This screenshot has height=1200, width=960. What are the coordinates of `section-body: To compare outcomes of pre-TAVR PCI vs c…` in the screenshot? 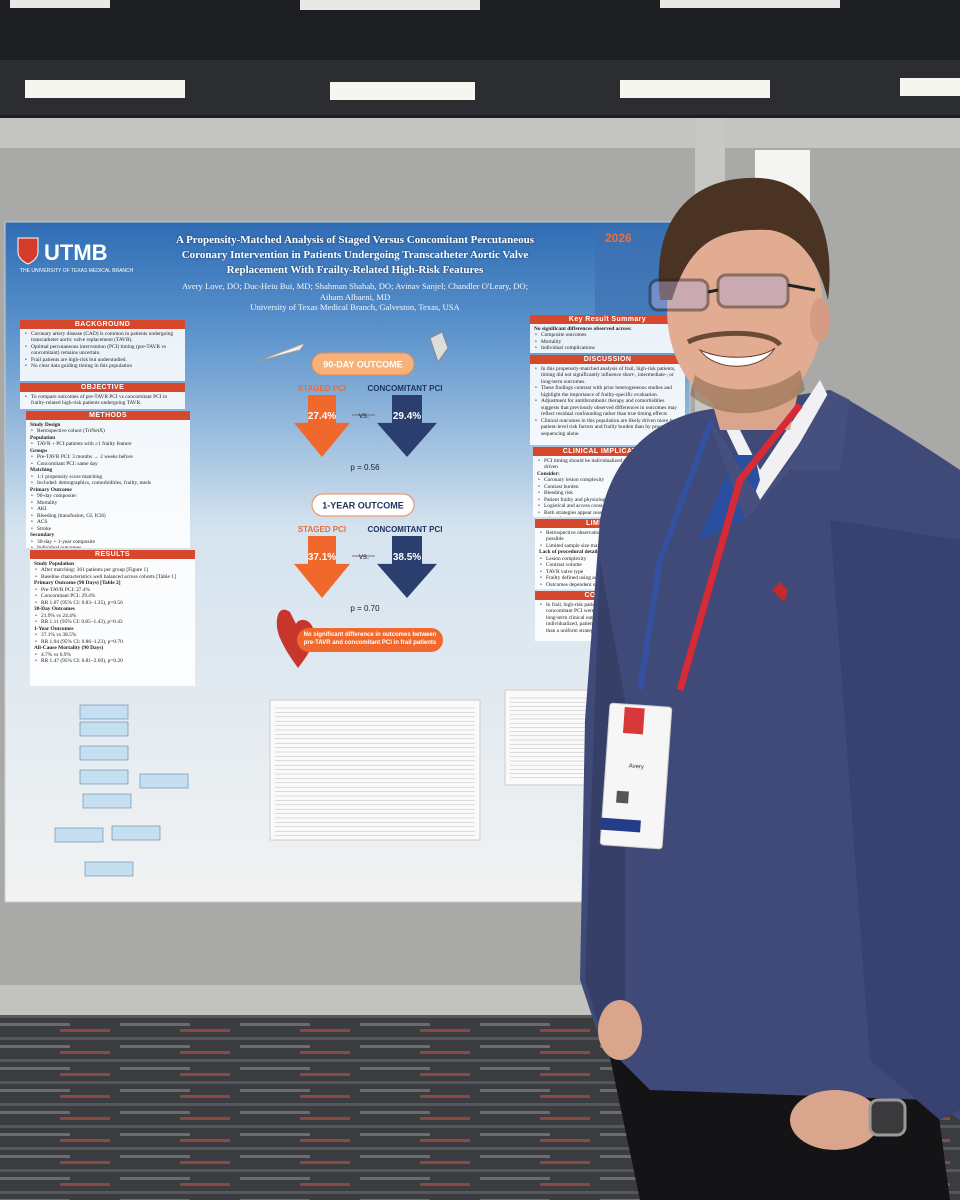 It's located at (102, 400).